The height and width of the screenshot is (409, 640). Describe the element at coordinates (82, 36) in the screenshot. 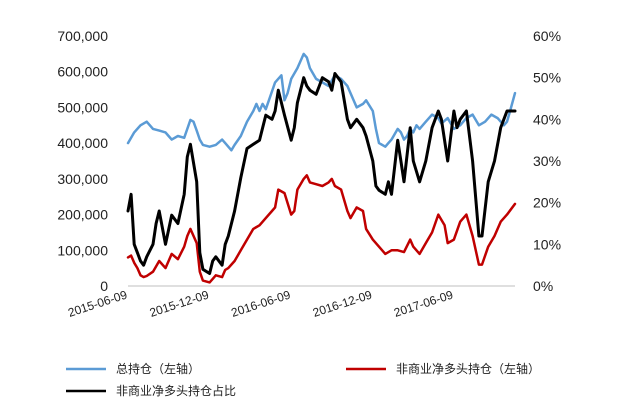

I see `left-axis-tick-label: 700,000` at that location.